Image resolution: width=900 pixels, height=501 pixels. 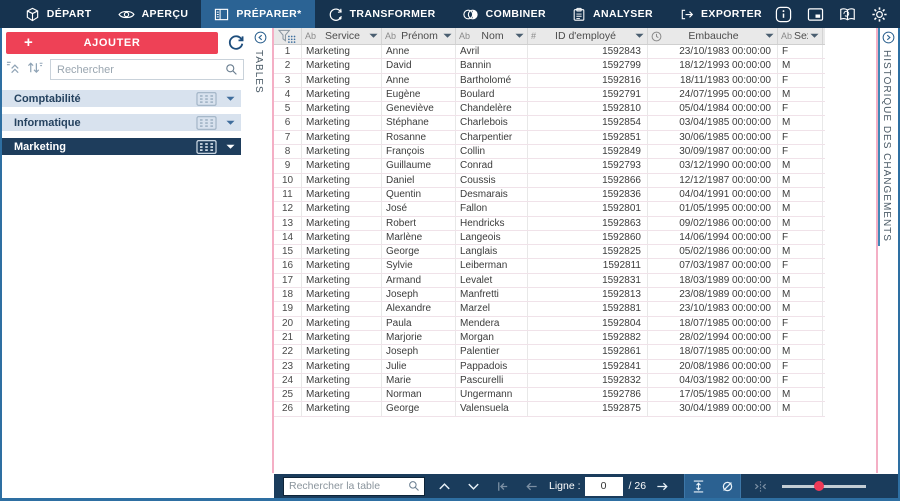 I want to click on cell: 23/10/1983 00:00:00, so click(x=713, y=309).